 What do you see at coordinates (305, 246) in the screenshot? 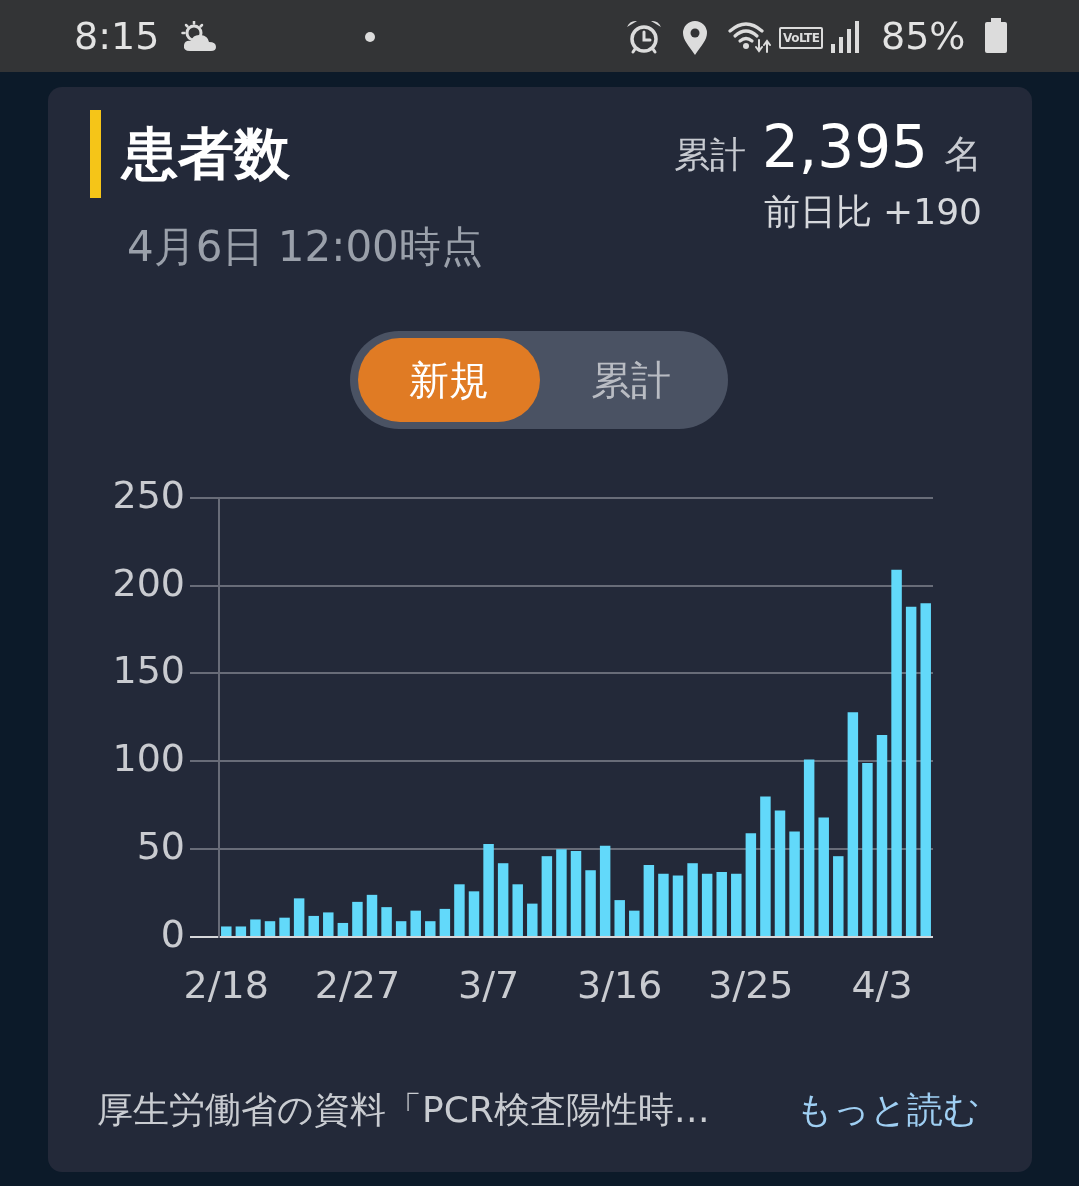
I see `chart-subtitle: 4月6日 12:00時点` at bounding box center [305, 246].